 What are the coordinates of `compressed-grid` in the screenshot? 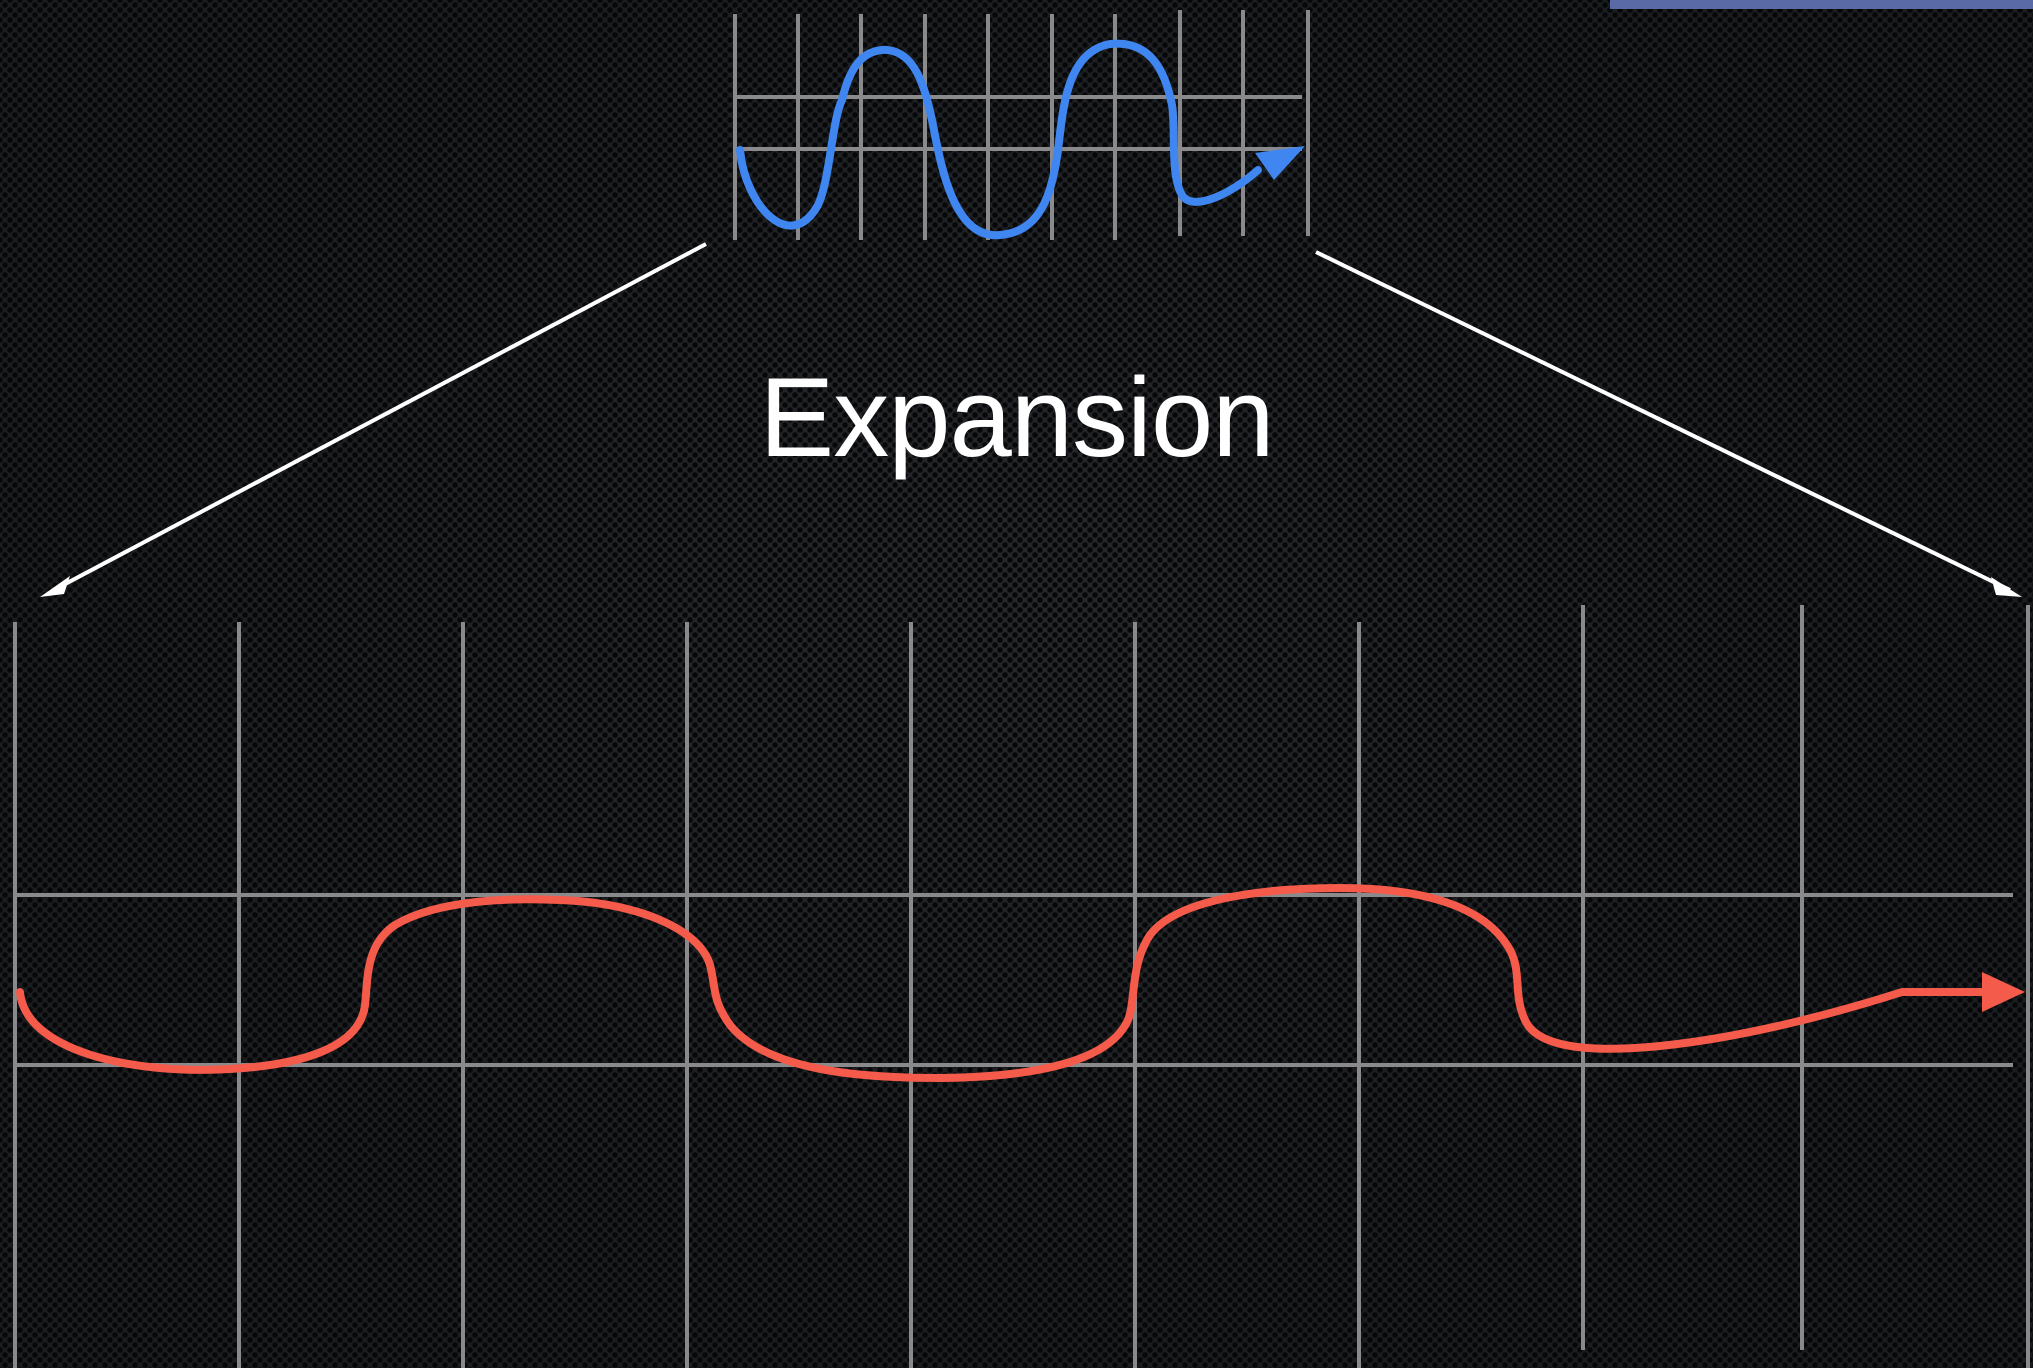 It's located at (1021, 125).